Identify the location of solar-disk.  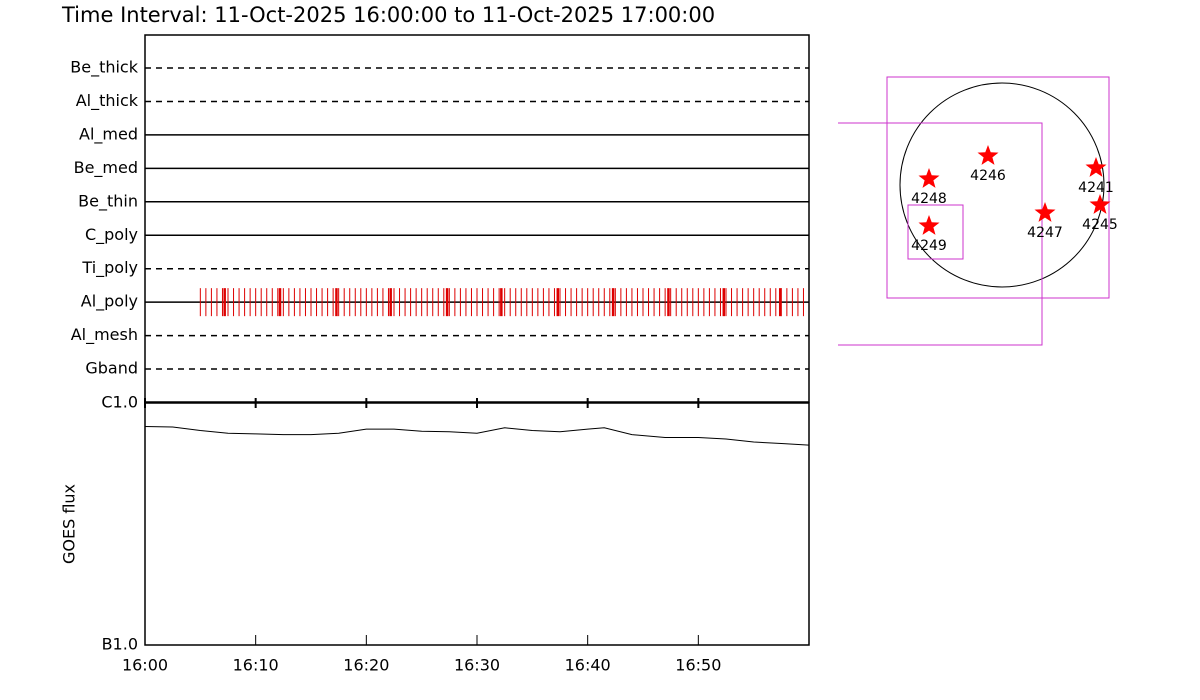
(1002, 185).